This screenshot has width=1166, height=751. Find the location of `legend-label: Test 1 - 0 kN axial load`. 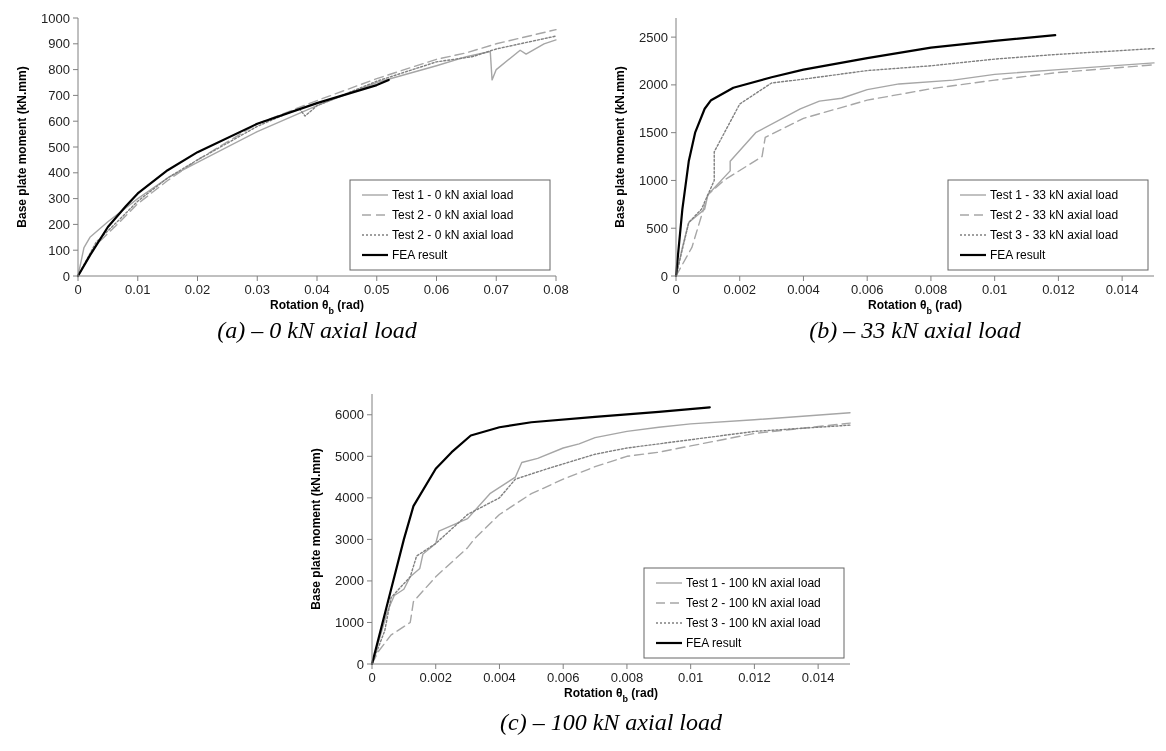

legend-label: Test 1 - 0 kN axial load is located at coordinates (453, 195).